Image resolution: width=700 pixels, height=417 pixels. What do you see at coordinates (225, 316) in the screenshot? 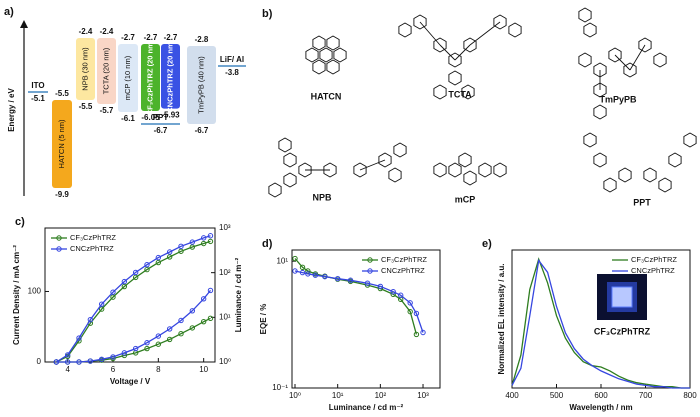
I see `y2-tick-label: 10¹` at bounding box center [225, 316].